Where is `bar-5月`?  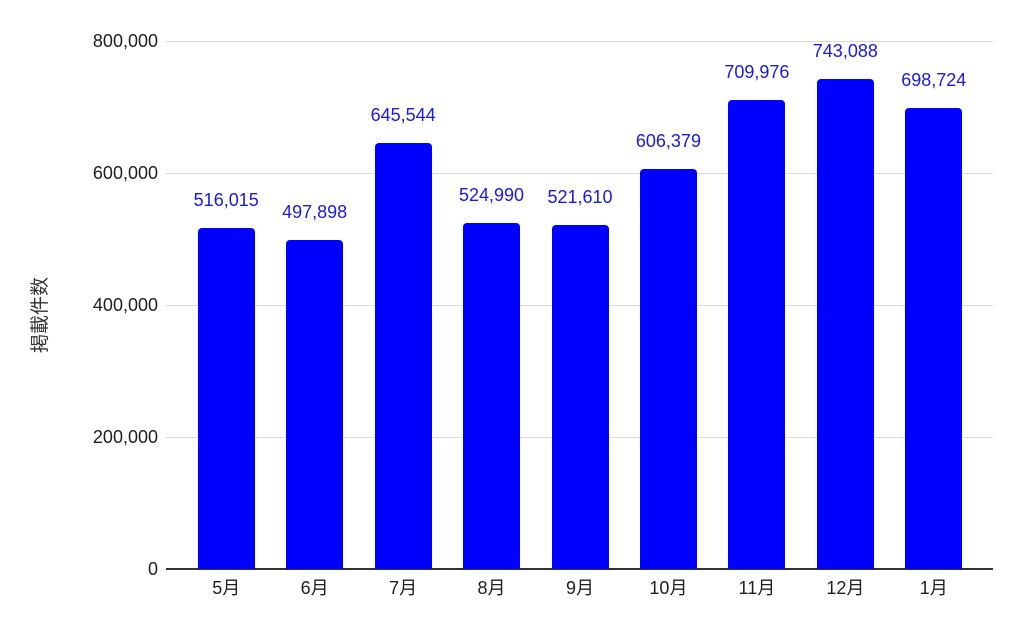
bar-5月 is located at coordinates (226, 398).